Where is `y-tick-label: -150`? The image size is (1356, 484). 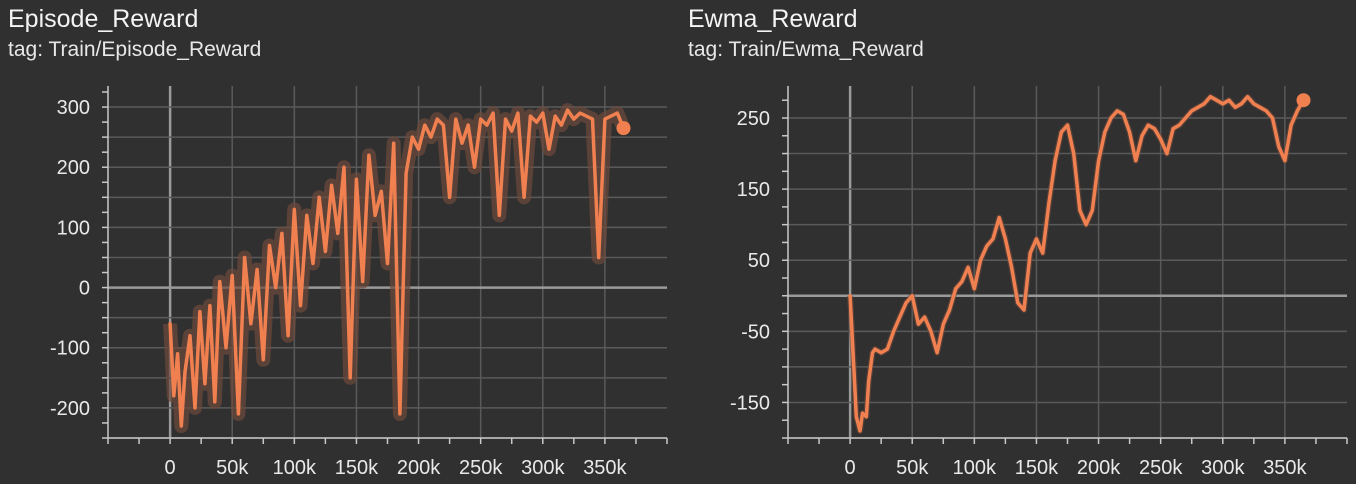
y-tick-label: -150 is located at coordinates (750, 403).